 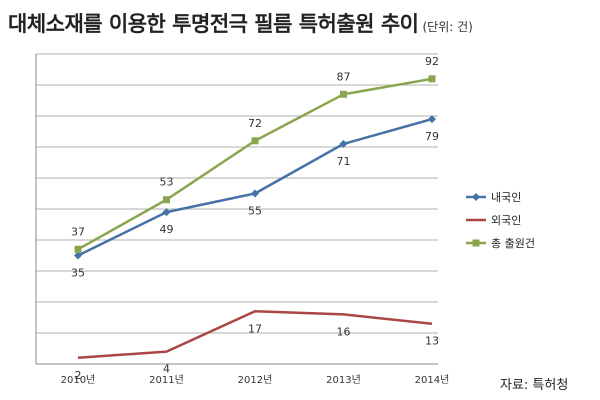 What do you see at coordinates (432, 136) in the screenshot?
I see `data-label: 79` at bounding box center [432, 136].